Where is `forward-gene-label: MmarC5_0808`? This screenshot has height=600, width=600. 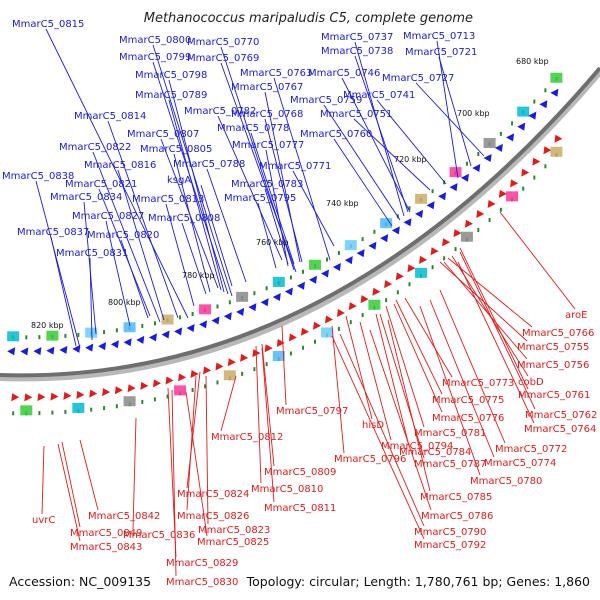
forward-gene-label: MmarC5_0808 is located at coordinates (184, 218).